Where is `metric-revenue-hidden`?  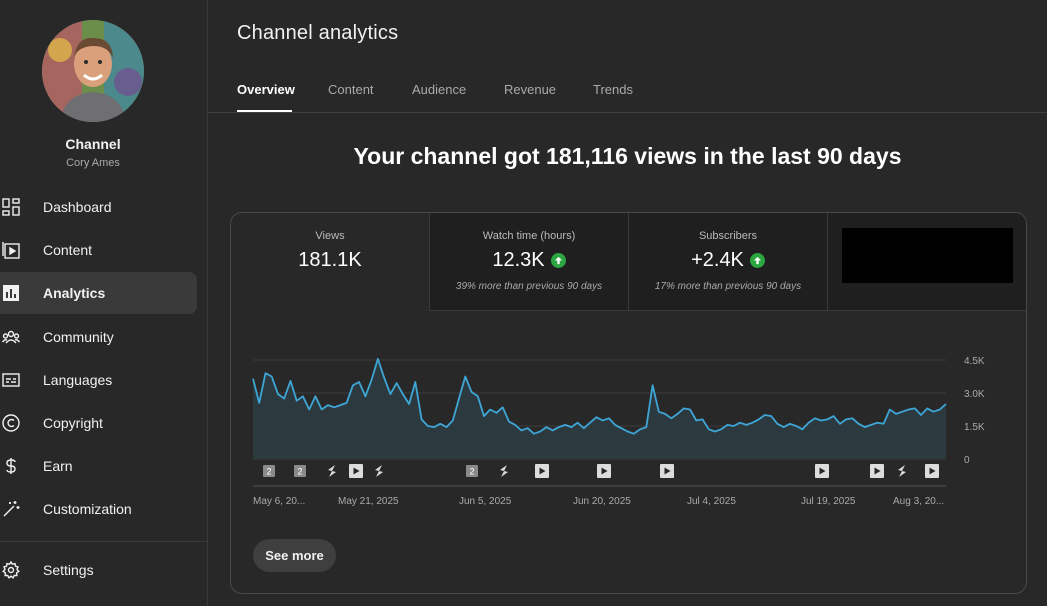 metric-revenue-hidden is located at coordinates (927, 262).